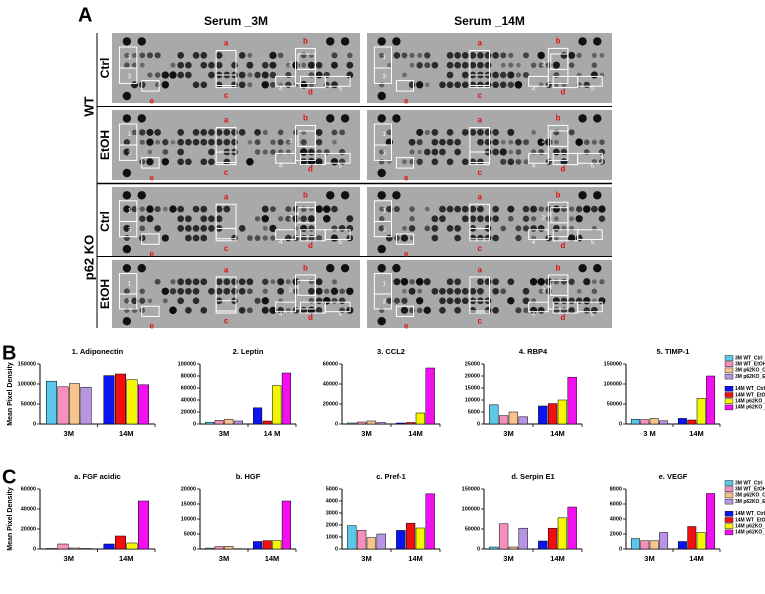  What do you see at coordinates (226, 269) in the screenshot?
I see `spot-letter: a` at bounding box center [226, 269].